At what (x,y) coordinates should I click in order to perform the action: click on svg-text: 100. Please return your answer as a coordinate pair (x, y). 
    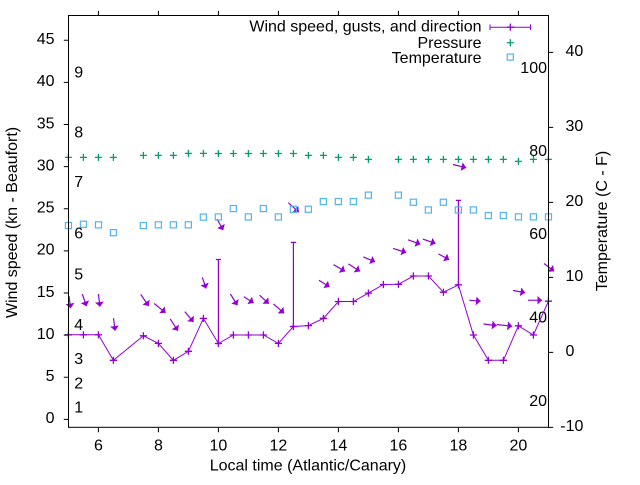
    Looking at the image, I should click on (533, 68).